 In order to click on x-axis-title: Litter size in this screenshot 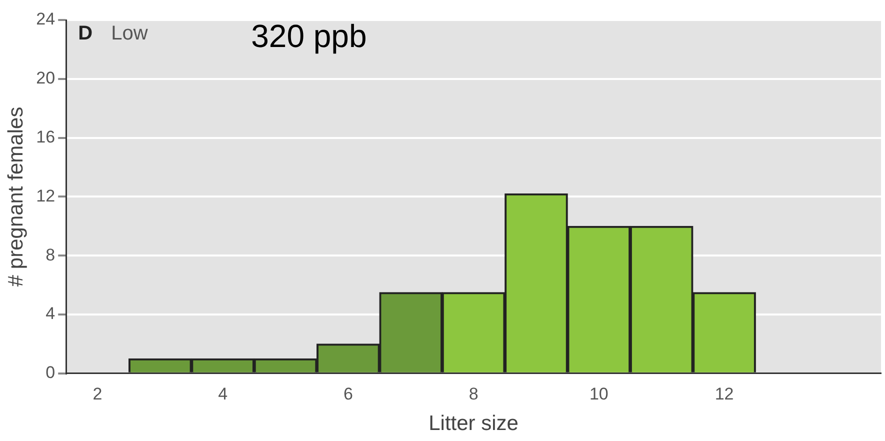, I will do `click(473, 424)`.